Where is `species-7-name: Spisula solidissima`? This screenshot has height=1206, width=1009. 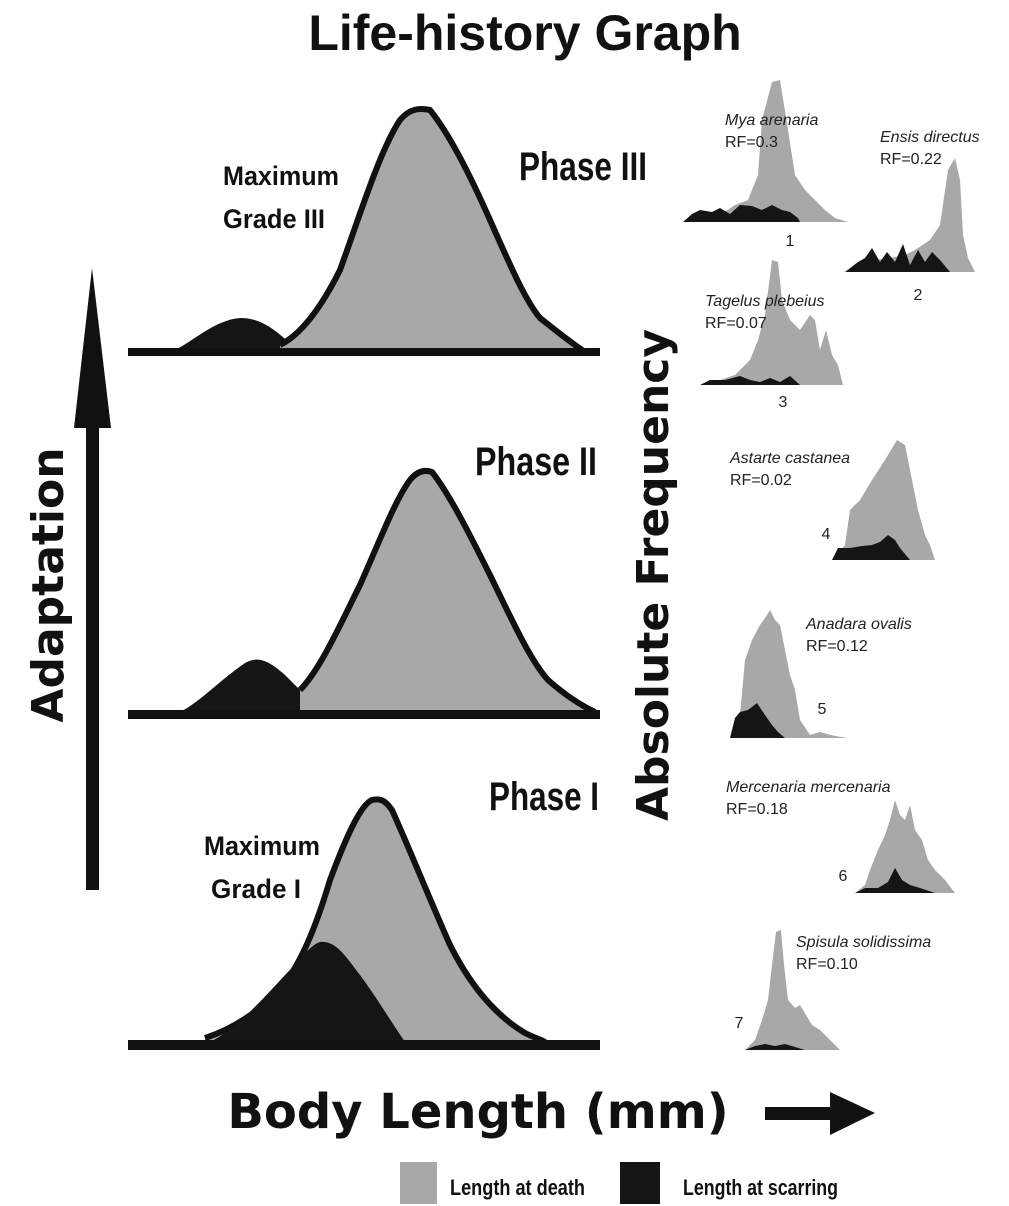
species-7-name: Spisula solidissima is located at coordinates (863, 942).